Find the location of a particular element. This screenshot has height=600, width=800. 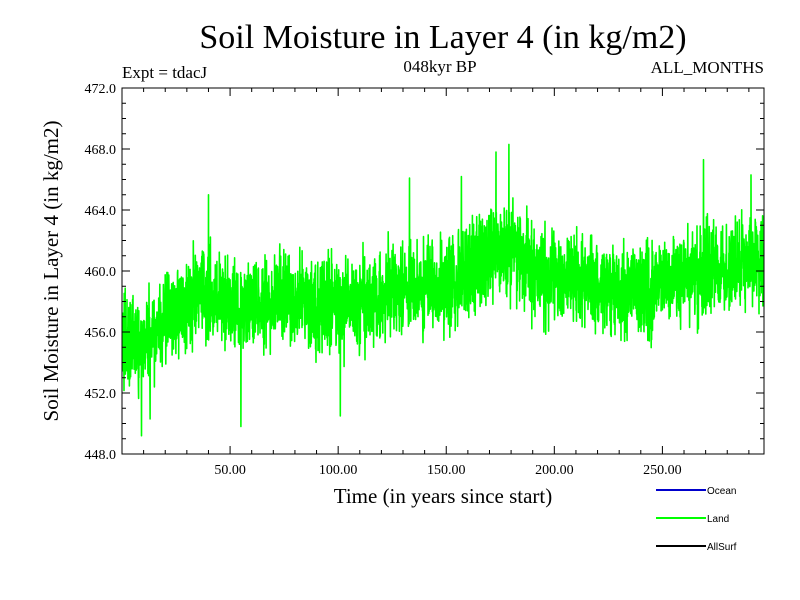

y-axis-label: Soil Moisture in Layer 4 (in kg/m2) is located at coordinates (51, 271).